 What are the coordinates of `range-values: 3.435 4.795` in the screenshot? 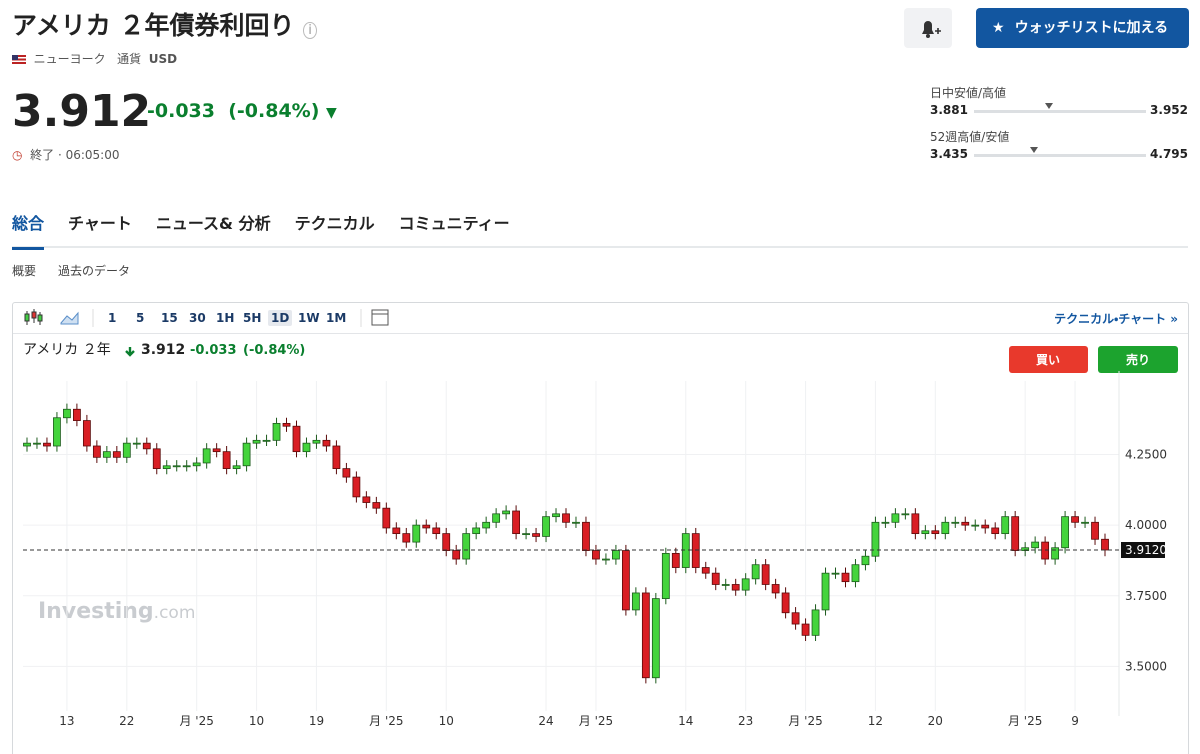 It's located at (1060, 155).